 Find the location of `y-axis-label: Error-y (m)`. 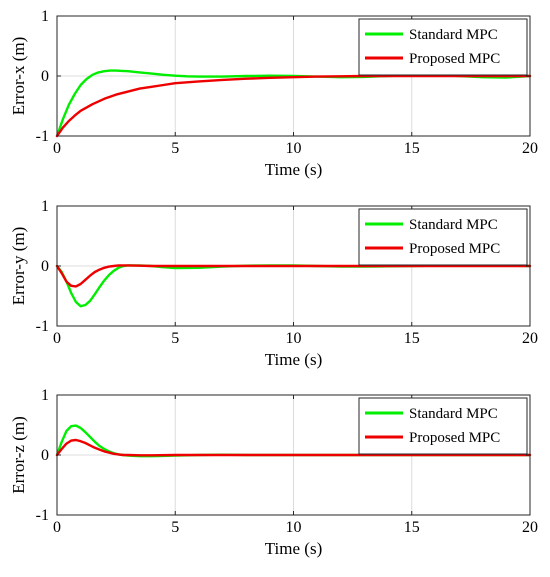

y-axis-label: Error-y (m) is located at coordinates (18, 266).